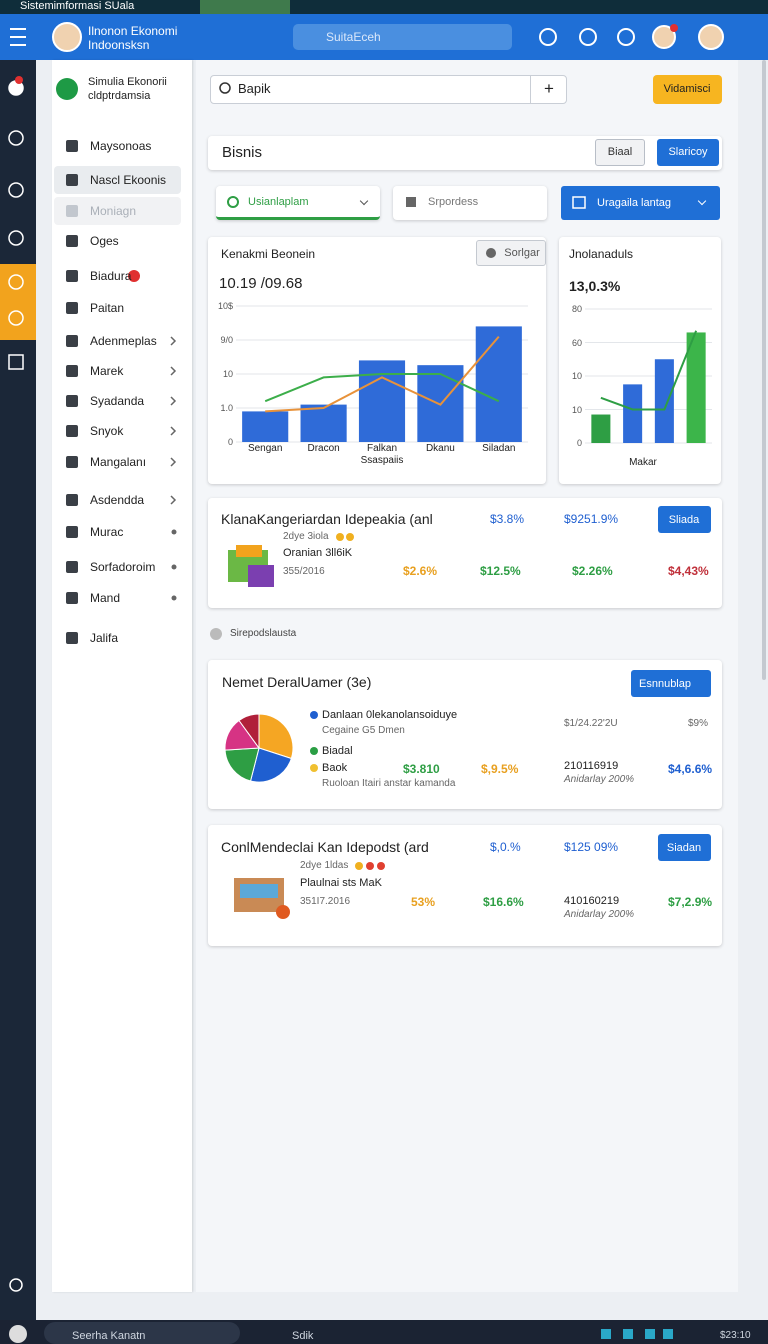 Image resolution: width=768 pixels, height=1344 pixels. Describe the element at coordinates (643, 462) in the screenshot. I see `x-axis-label: Makar` at that location.